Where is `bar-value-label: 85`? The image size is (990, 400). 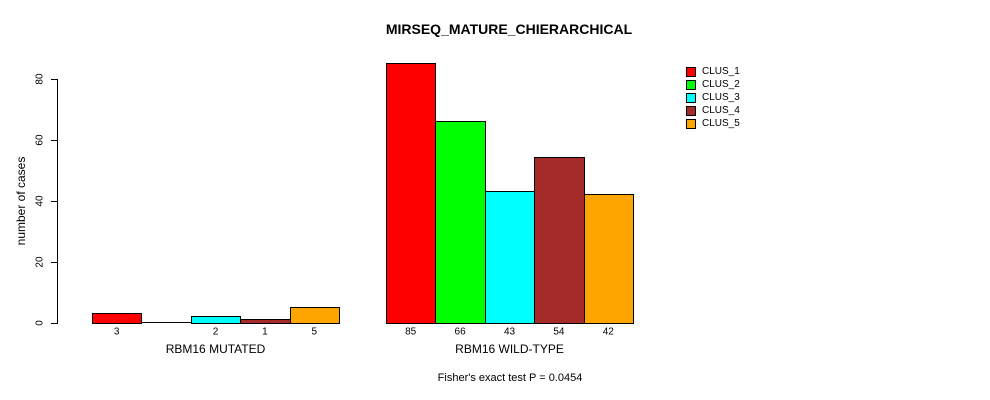 bar-value-label: 85 is located at coordinates (411, 332).